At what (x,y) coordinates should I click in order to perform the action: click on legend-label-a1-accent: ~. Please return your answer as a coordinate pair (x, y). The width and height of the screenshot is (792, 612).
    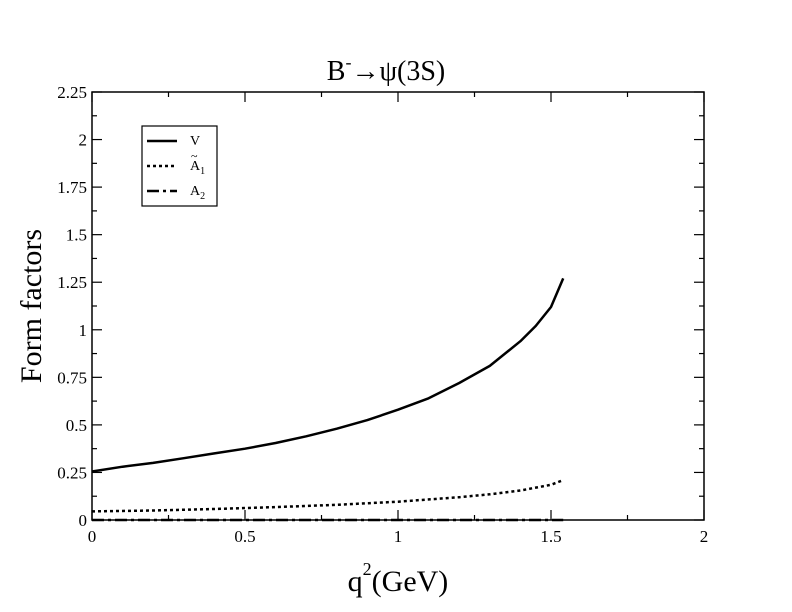
    Looking at the image, I should click on (194, 156).